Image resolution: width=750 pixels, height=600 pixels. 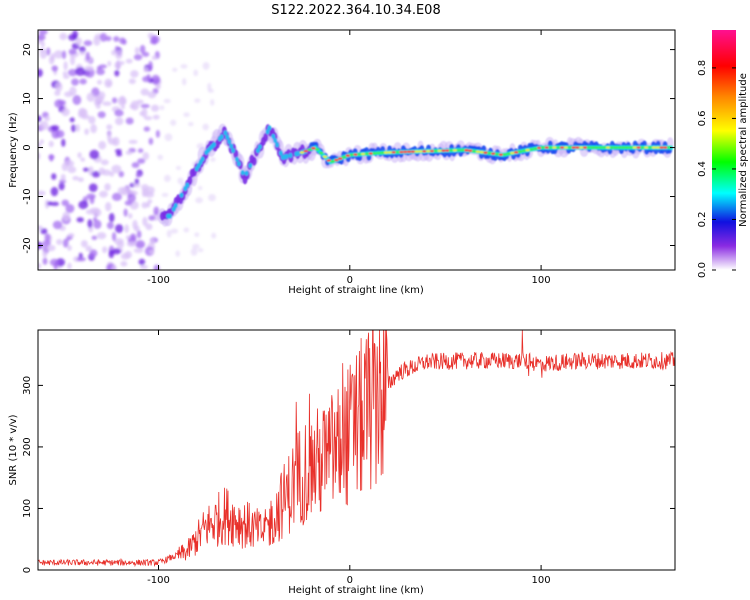 I want to click on heatmap-ytick-label: 10, so click(x=27, y=98).